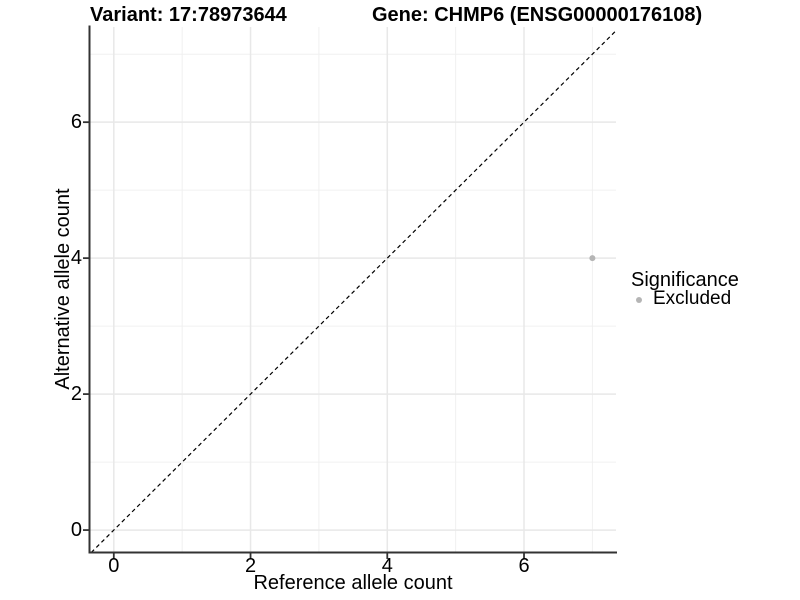 Image resolution: width=800 pixels, height=600 pixels. Describe the element at coordinates (537, 15) in the screenshot. I see `plot-title-gene: Gene: CHMP6 (ENSG00000176108)` at that location.